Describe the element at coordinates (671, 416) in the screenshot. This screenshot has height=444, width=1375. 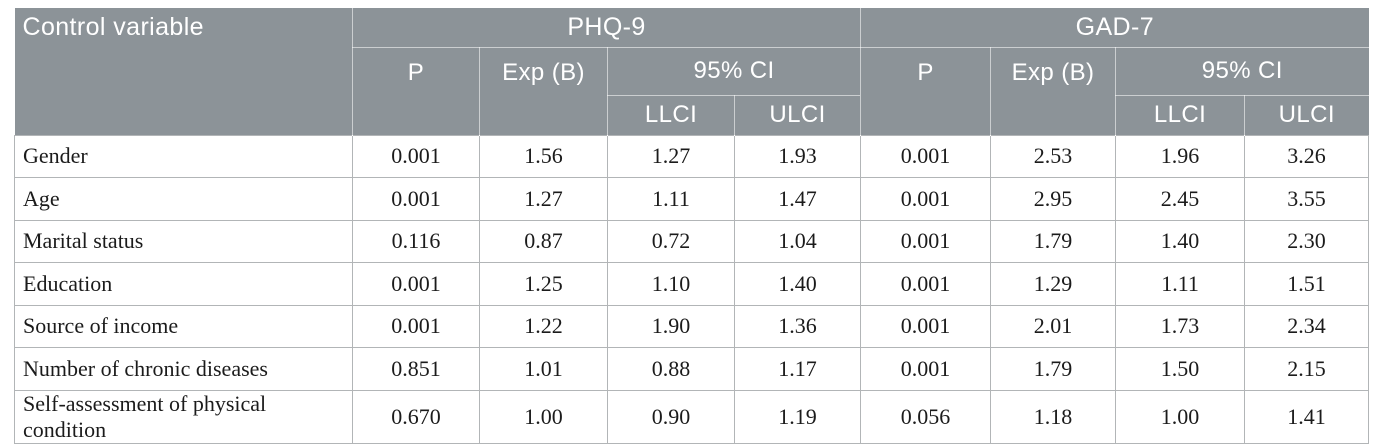
I see `cell-phq9-llci: 0.90` at that location.